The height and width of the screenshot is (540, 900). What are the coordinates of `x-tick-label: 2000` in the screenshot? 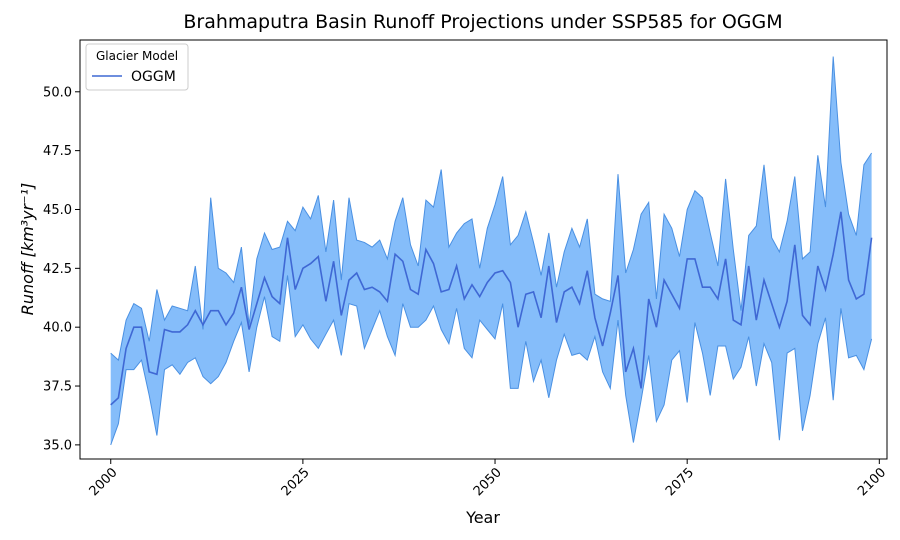 It's located at (104, 482).